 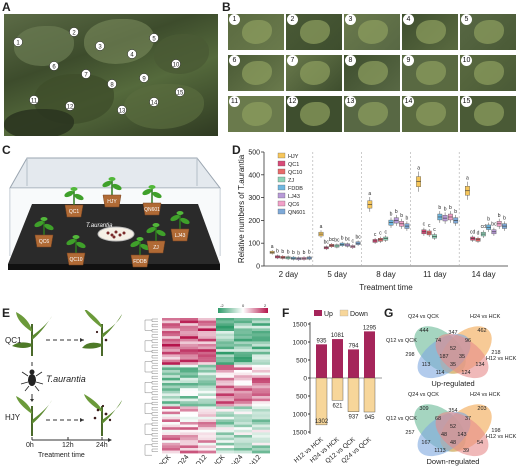 I want to click on pot-QC10, so click(x=76, y=259).